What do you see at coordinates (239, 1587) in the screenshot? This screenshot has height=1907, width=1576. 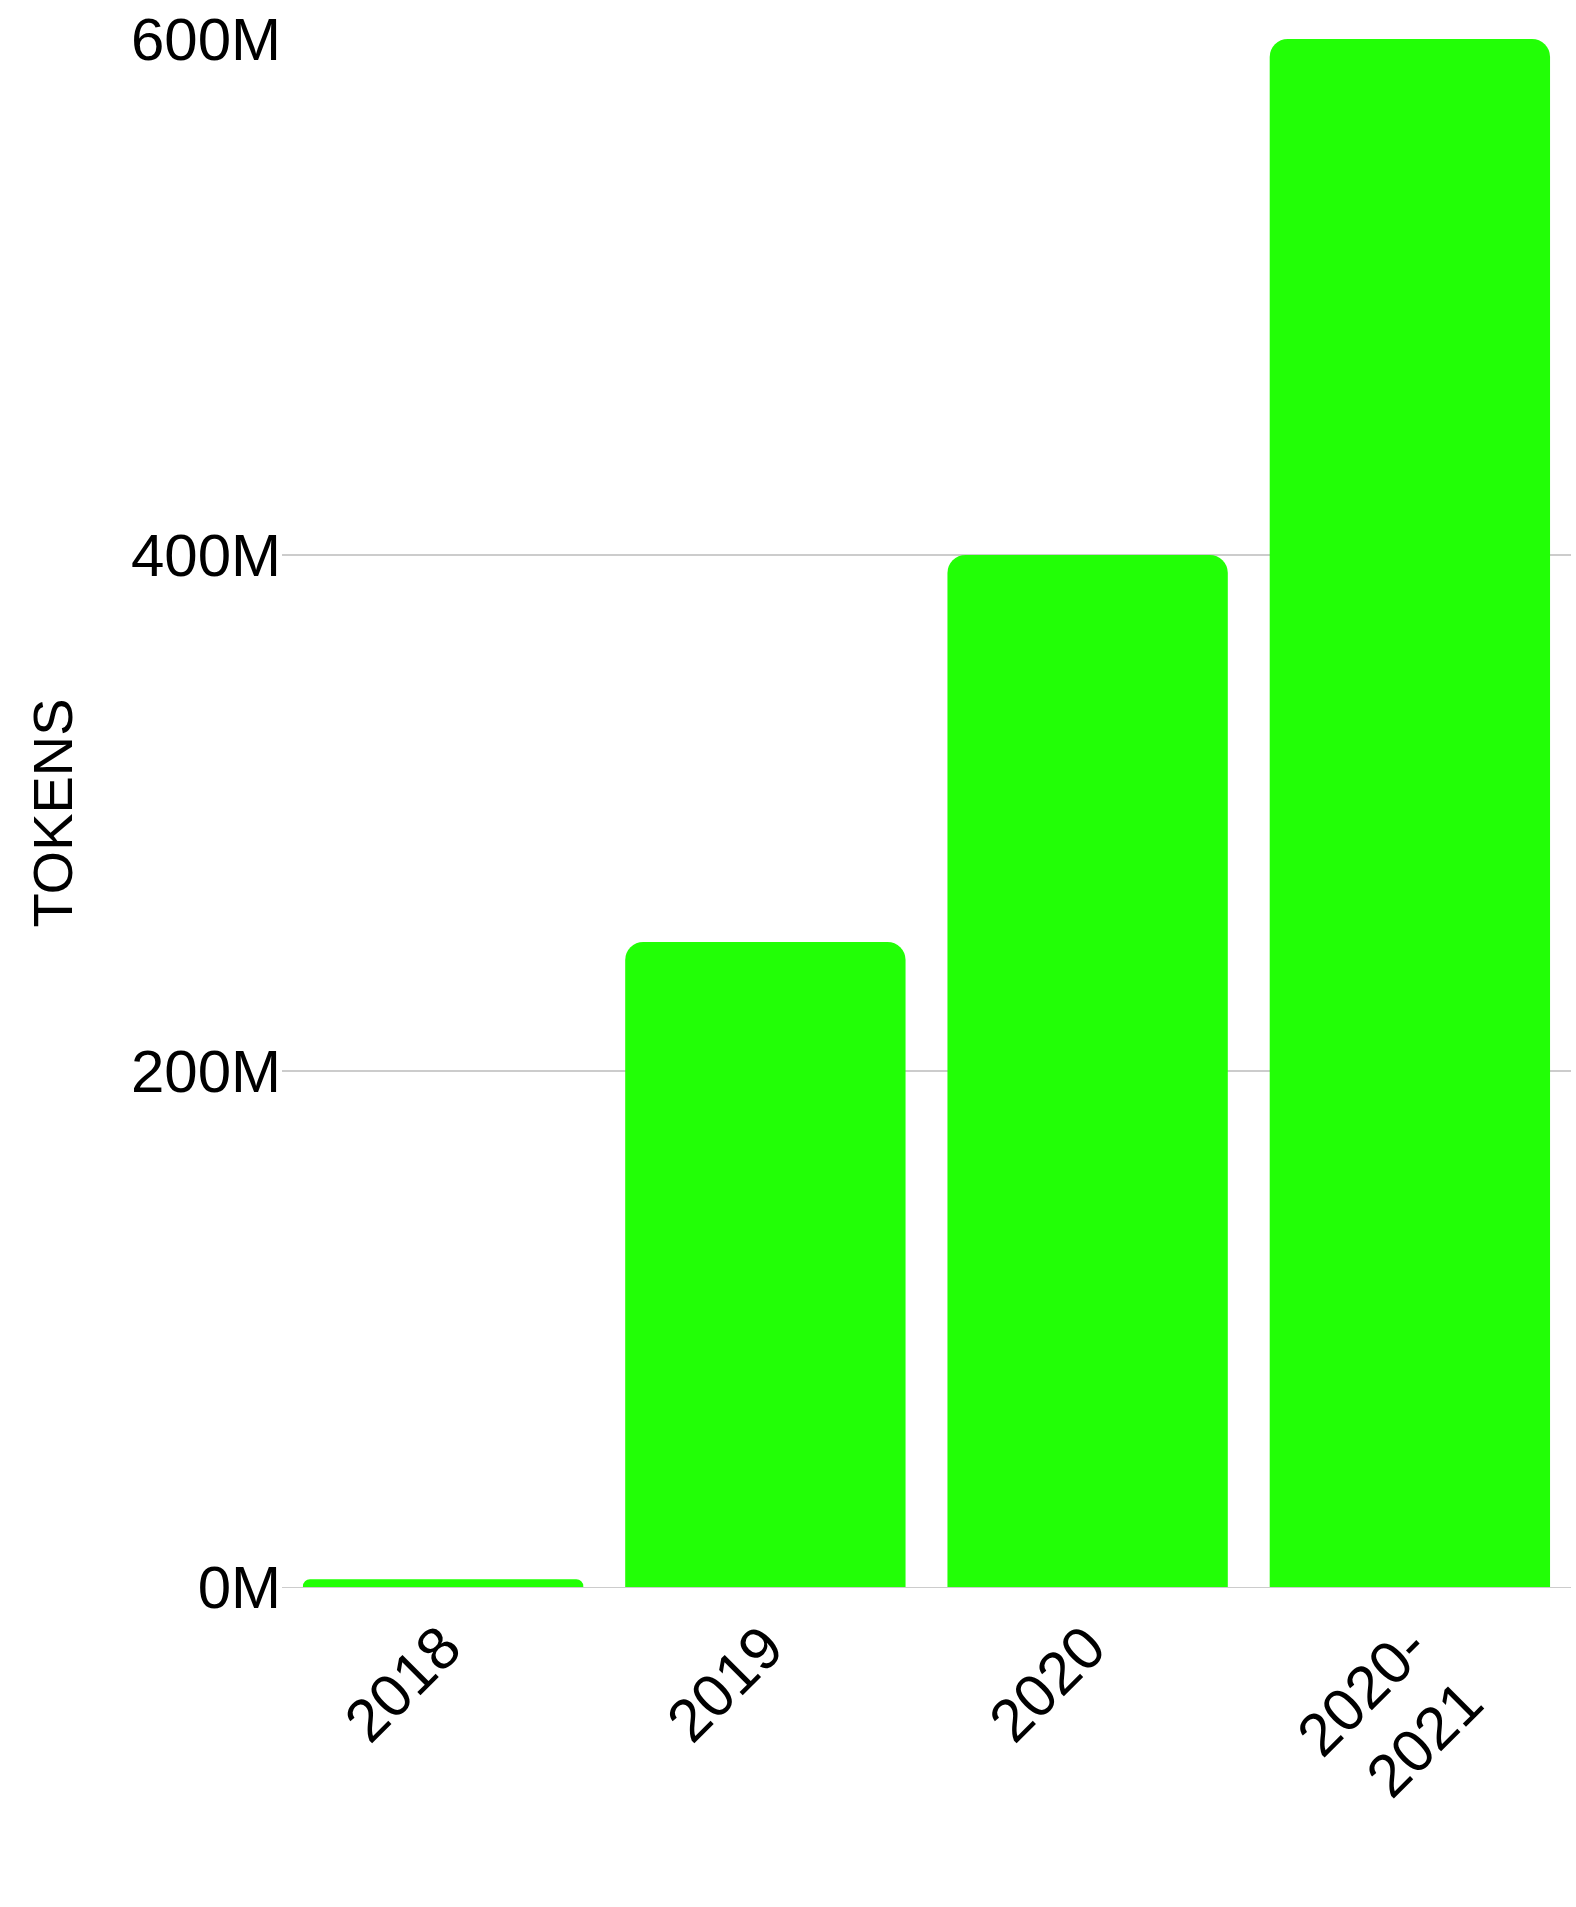 I see `y-tick-label: 0M` at bounding box center [239, 1587].